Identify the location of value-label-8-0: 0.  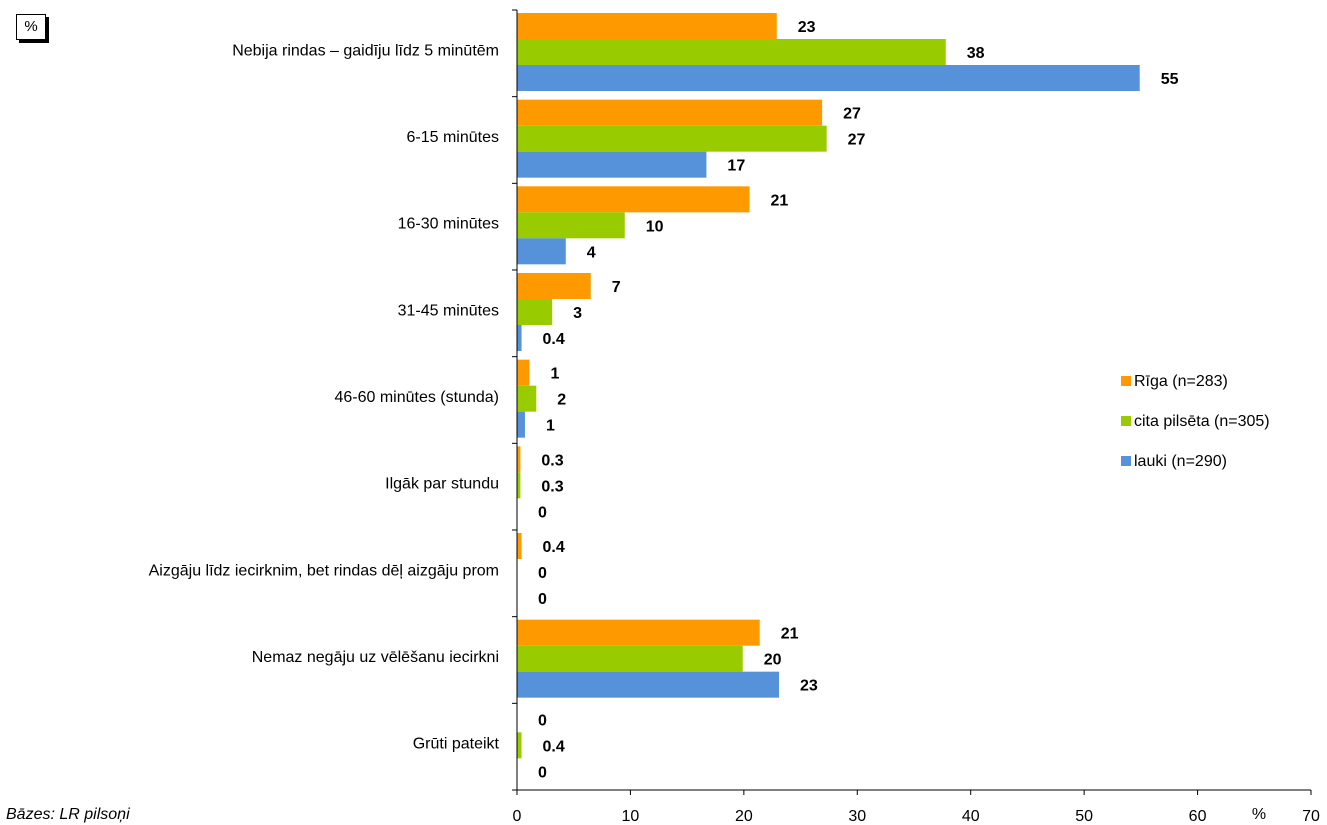
(542, 720).